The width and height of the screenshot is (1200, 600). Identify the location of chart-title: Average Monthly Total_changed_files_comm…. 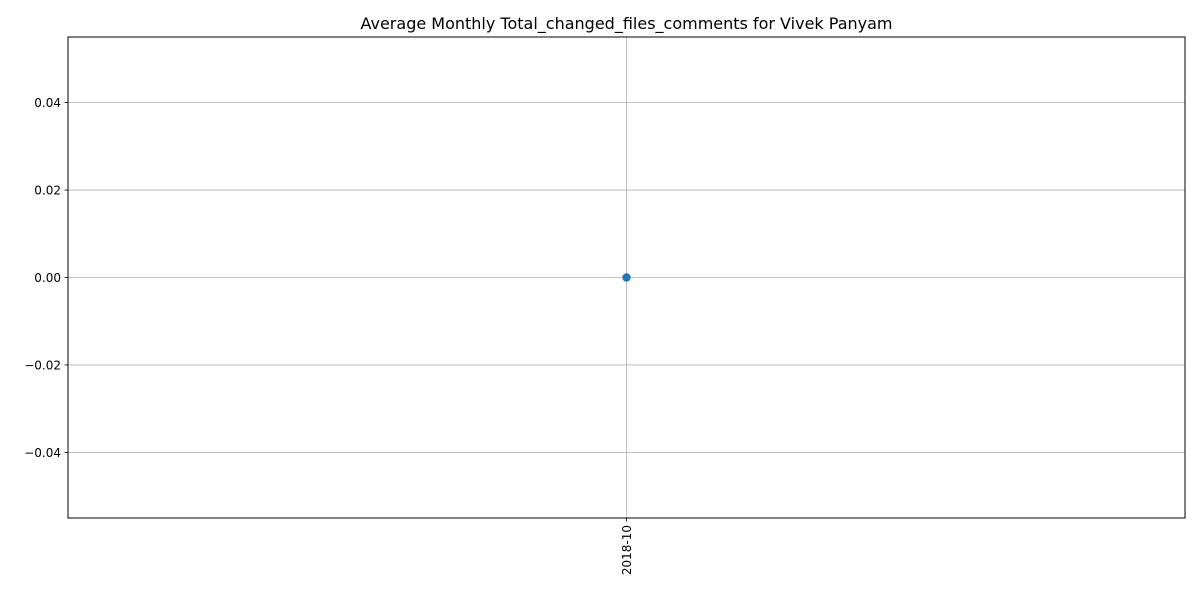
(626, 24).